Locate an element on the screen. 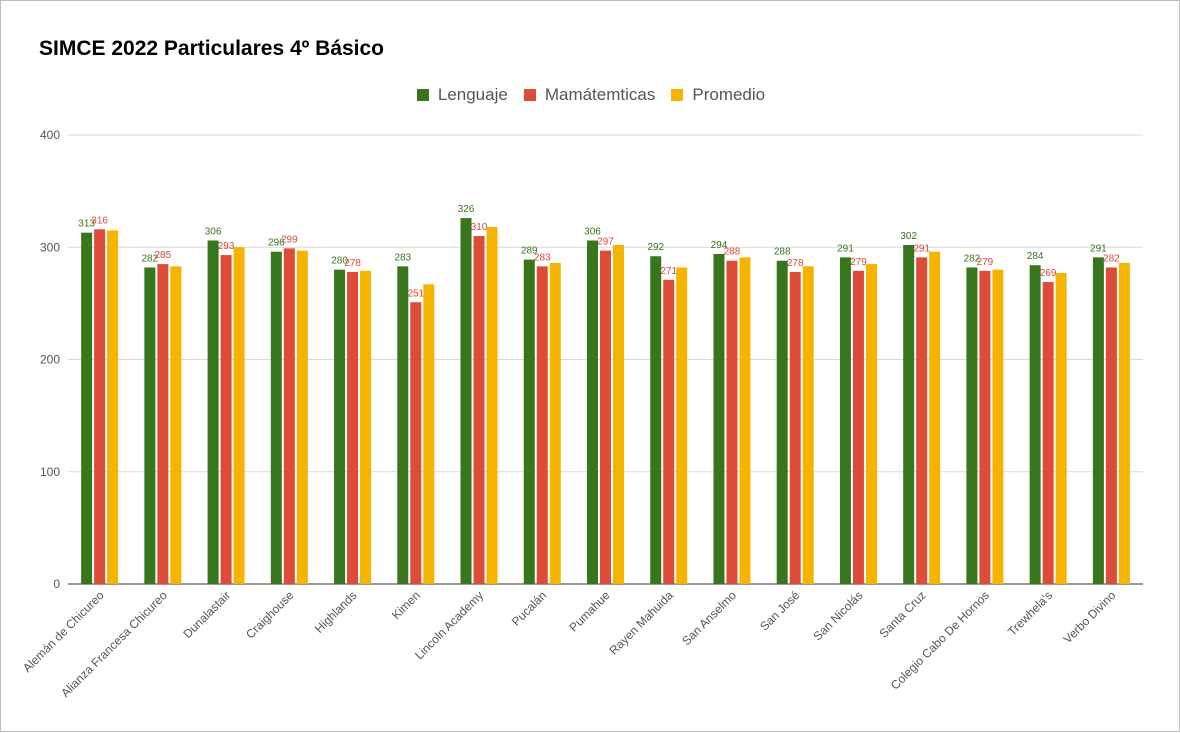  y-tick-label: 200 is located at coordinates (50, 360).